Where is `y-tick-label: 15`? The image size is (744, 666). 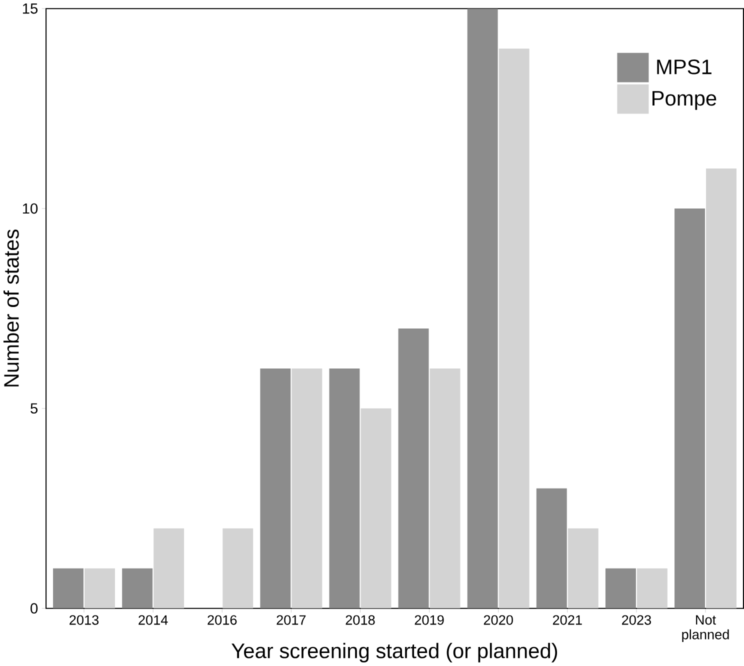 y-tick-label: 15 is located at coordinates (30, 9).